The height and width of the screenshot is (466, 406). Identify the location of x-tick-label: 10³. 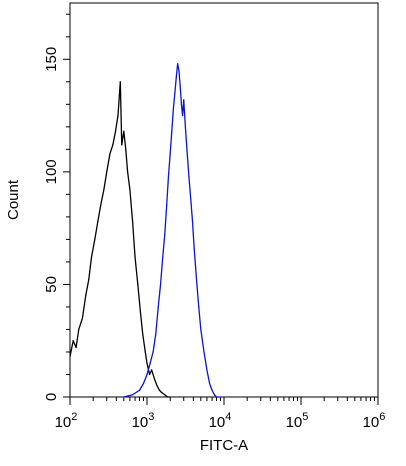
(143, 421).